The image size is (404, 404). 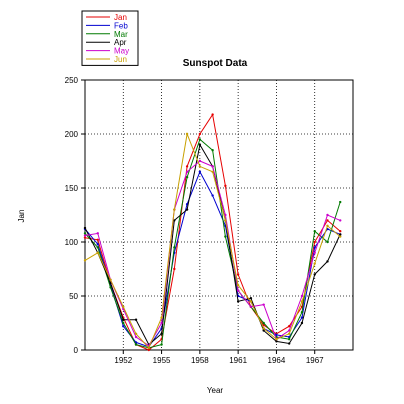 I want to click on y-tick-label: 0, so click(x=76, y=350).